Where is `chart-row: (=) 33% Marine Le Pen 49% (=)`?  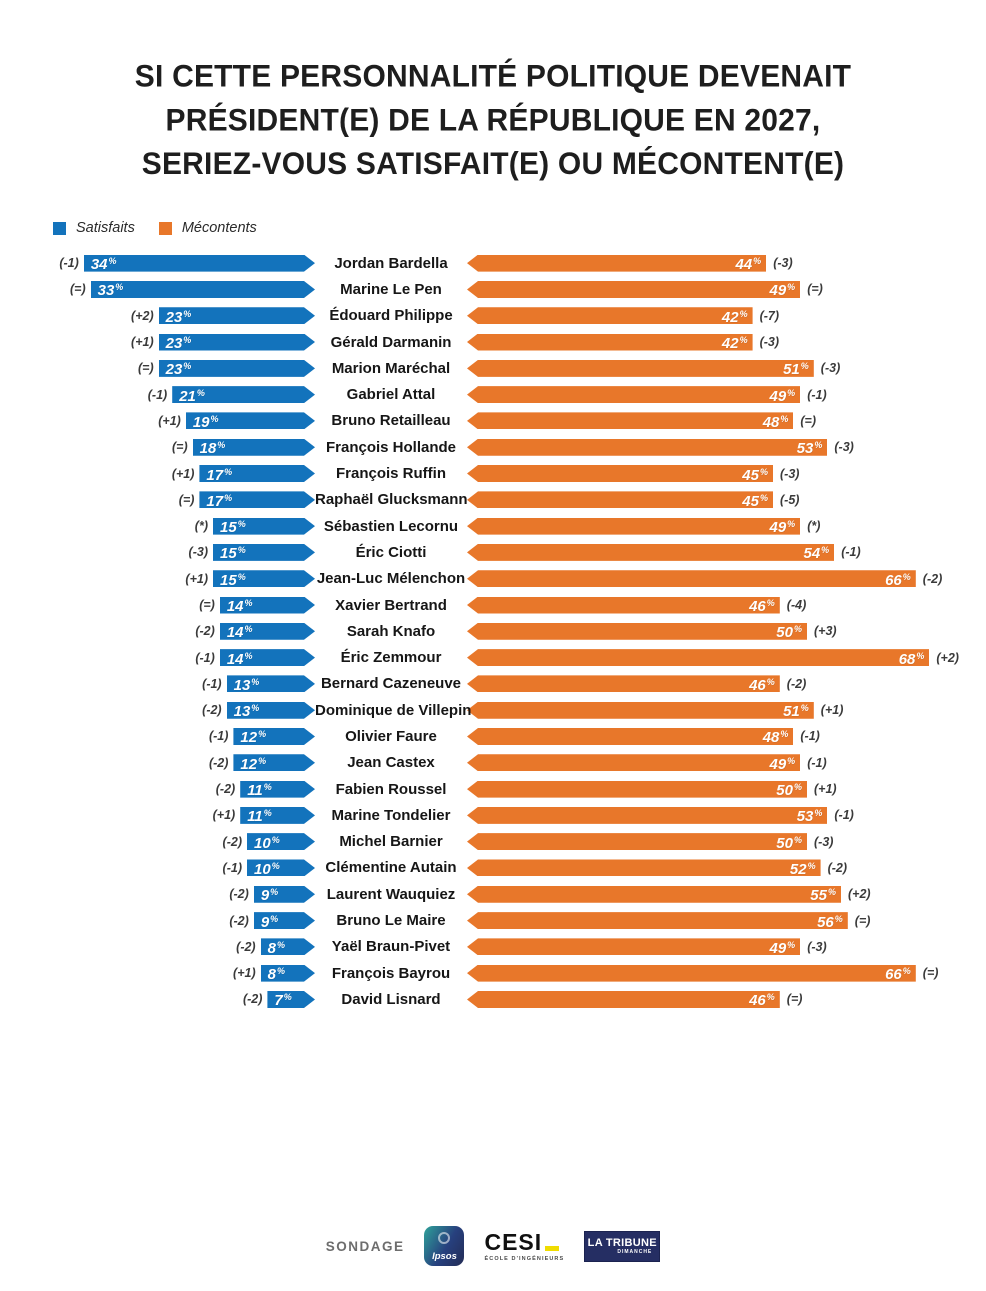
chart-row: (=) 33% Marine Le Pen 49% (=) is located at coordinates (493, 289).